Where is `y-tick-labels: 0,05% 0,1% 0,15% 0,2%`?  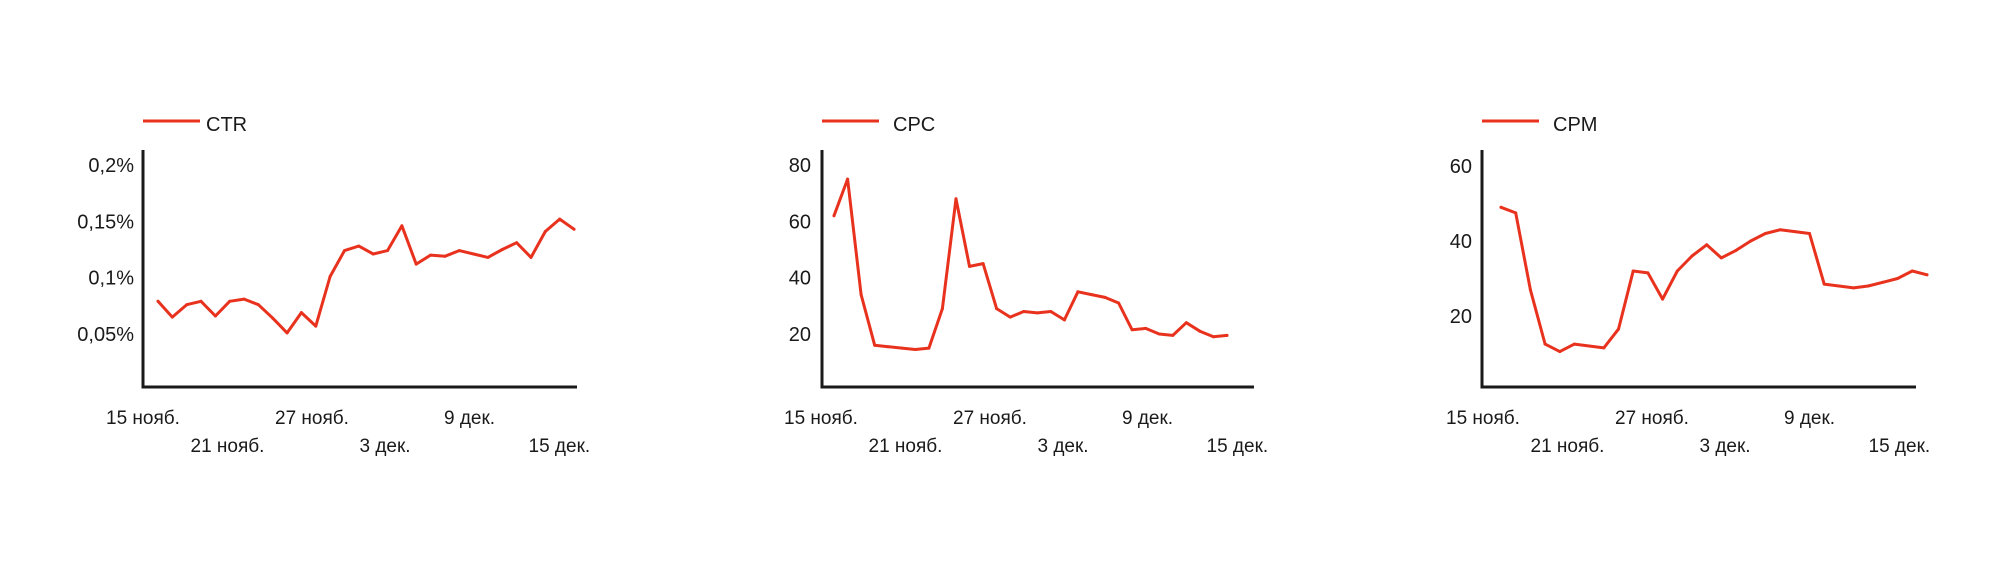
y-tick-labels: 0,05% 0,1% 0,15% 0,2% is located at coordinates (105, 250).